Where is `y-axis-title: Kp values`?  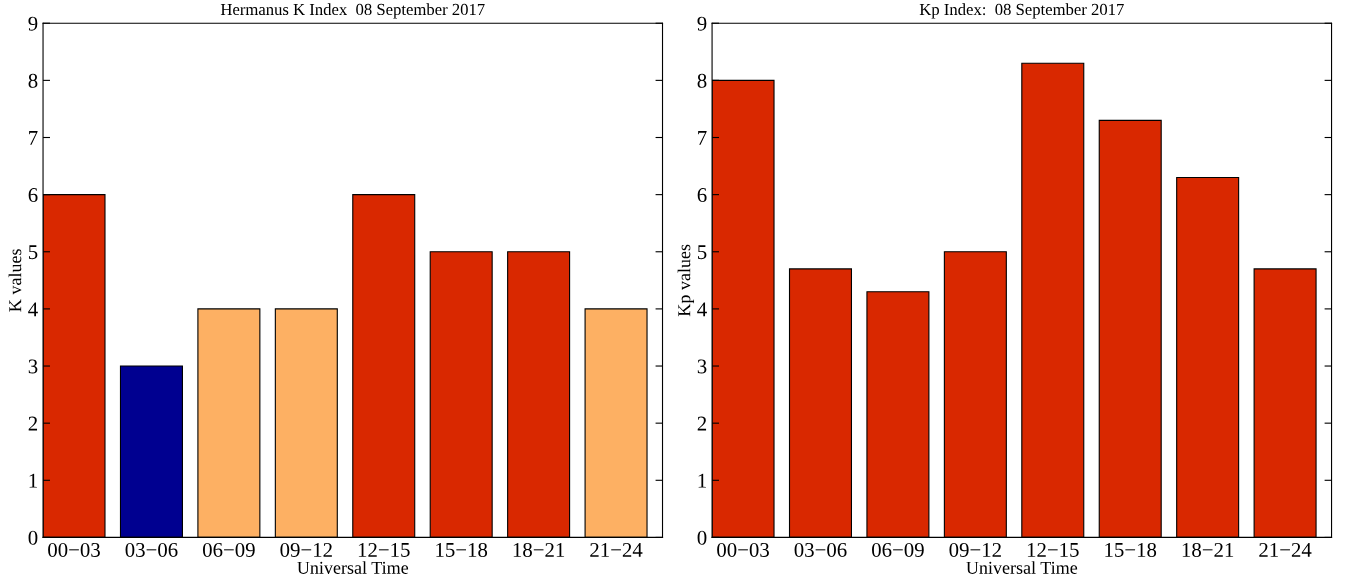
y-axis-title: Kp values is located at coordinates (686, 280).